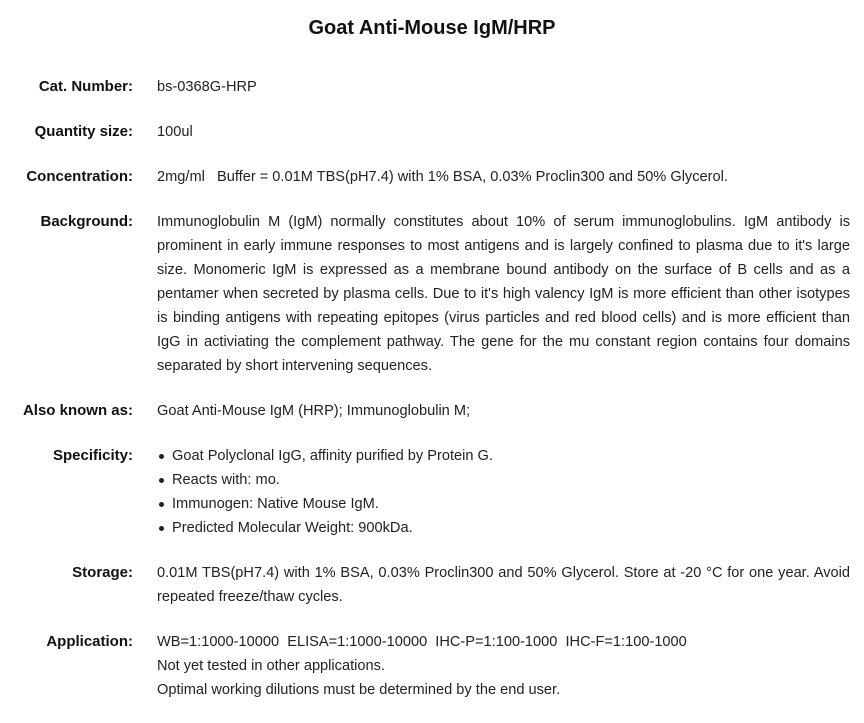 The width and height of the screenshot is (864, 723). Describe the element at coordinates (85, 86) in the screenshot. I see `label-cat-number: Cat. Number:` at that location.